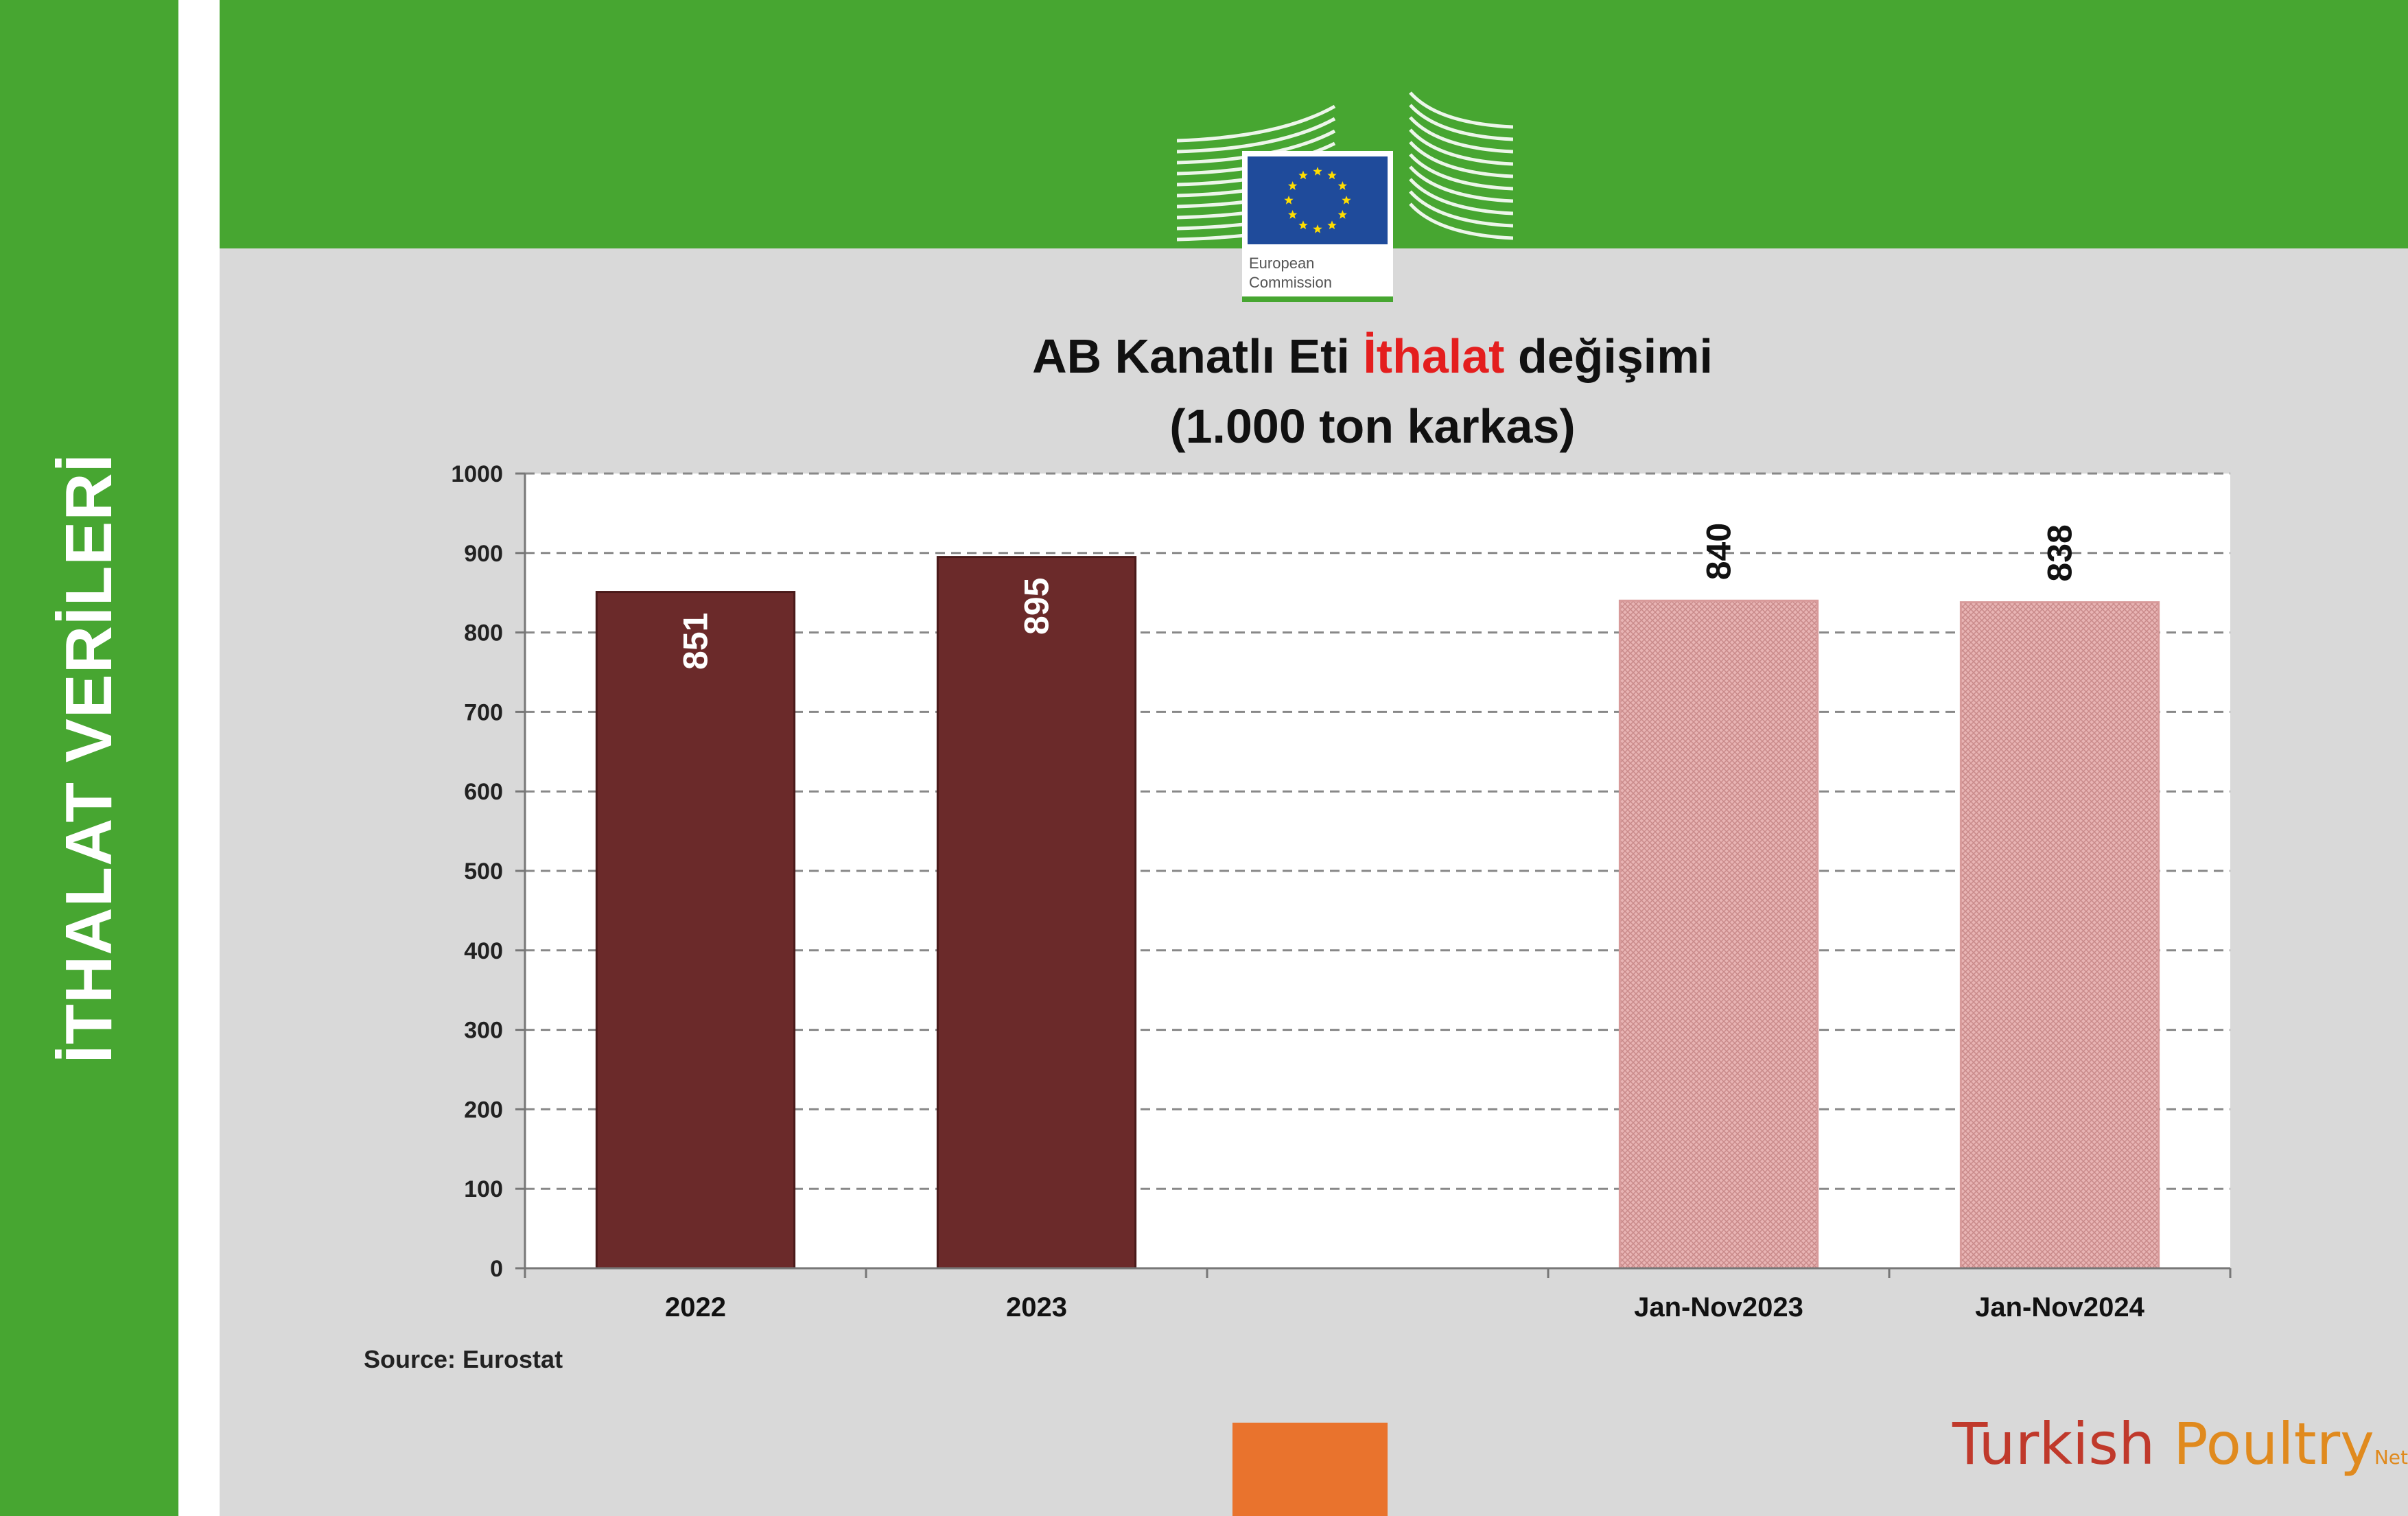 Image resolution: width=2408 pixels, height=1516 pixels. What do you see at coordinates (2060, 552) in the screenshot?
I see `data-label: 838` at bounding box center [2060, 552].